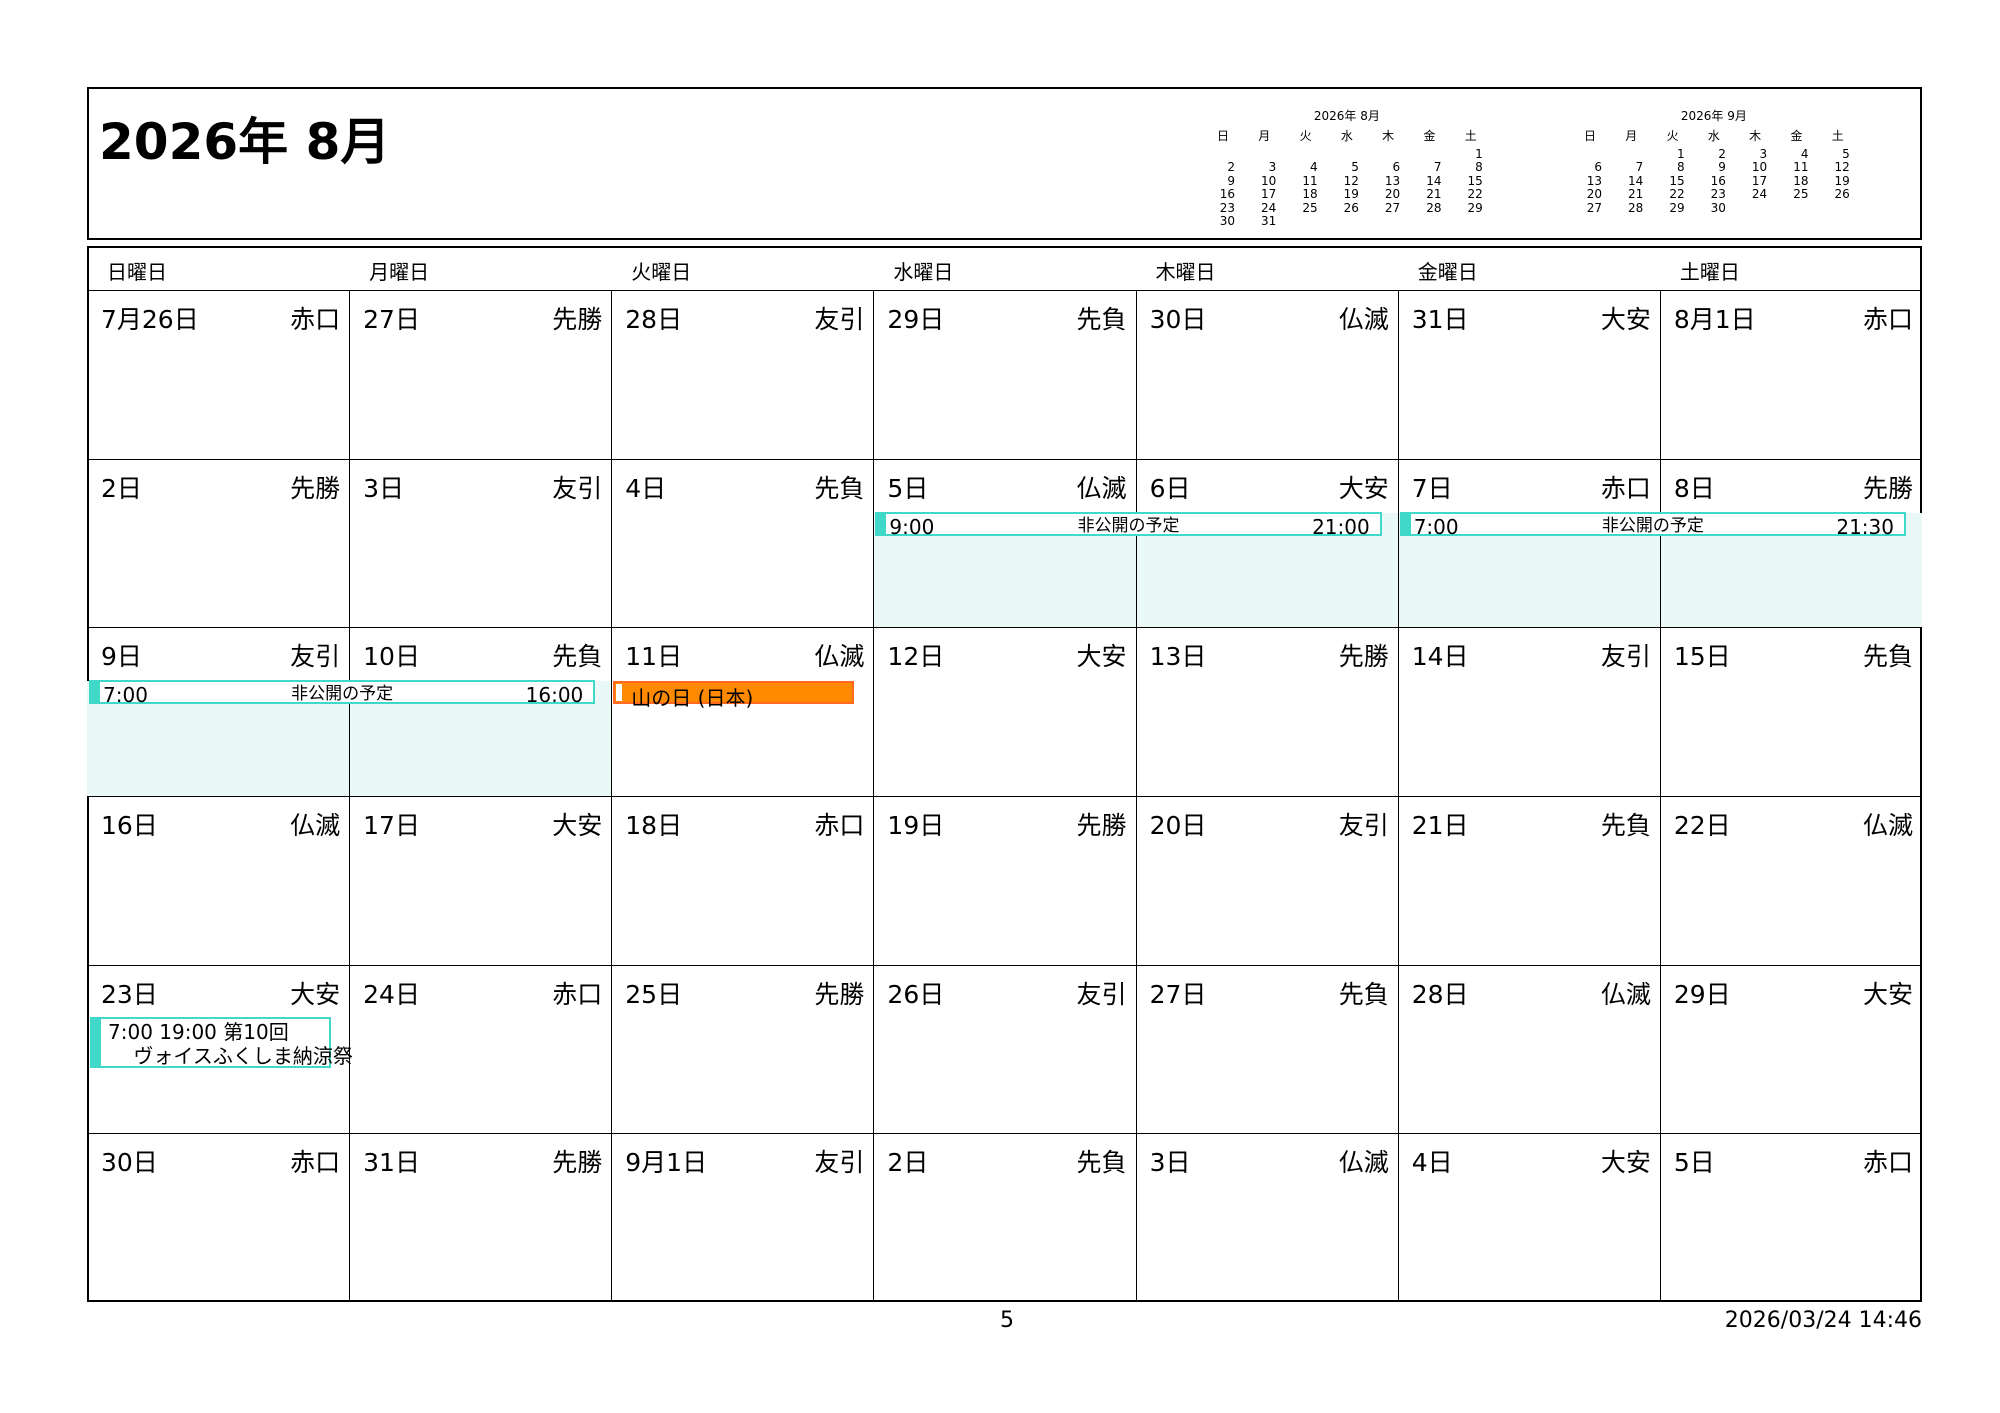 This screenshot has height=1413, width=2000. What do you see at coordinates (1791, 1049) in the screenshot?
I see `day-cell: 29日 大安` at bounding box center [1791, 1049].